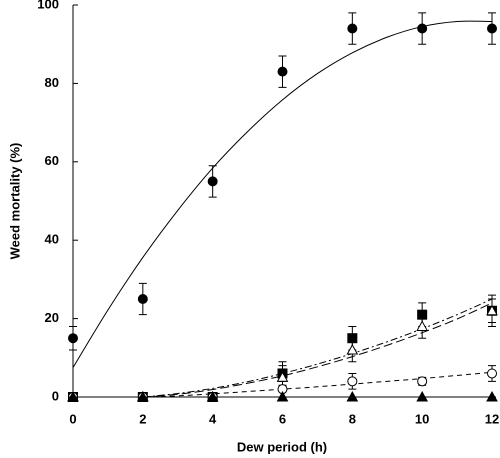  What do you see at coordinates (492, 418) in the screenshot?
I see `x-tick-label: 12` at bounding box center [492, 418].